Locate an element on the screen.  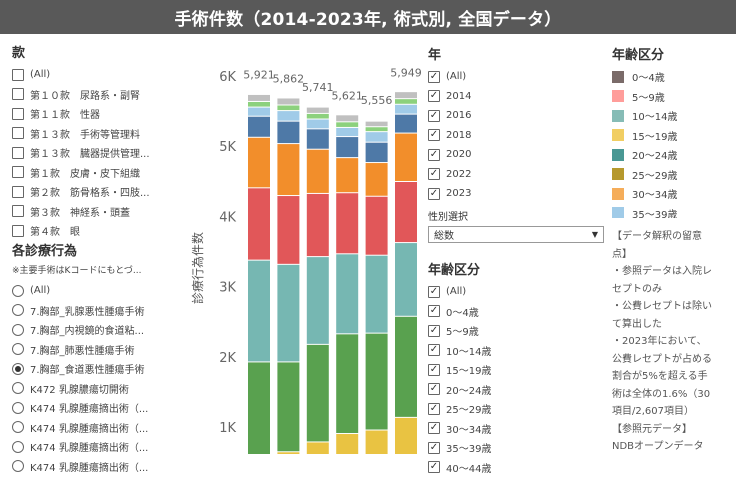
procedure-item: 7.胸部_食道悪性腫瘍手術 is located at coordinates (98, 369).